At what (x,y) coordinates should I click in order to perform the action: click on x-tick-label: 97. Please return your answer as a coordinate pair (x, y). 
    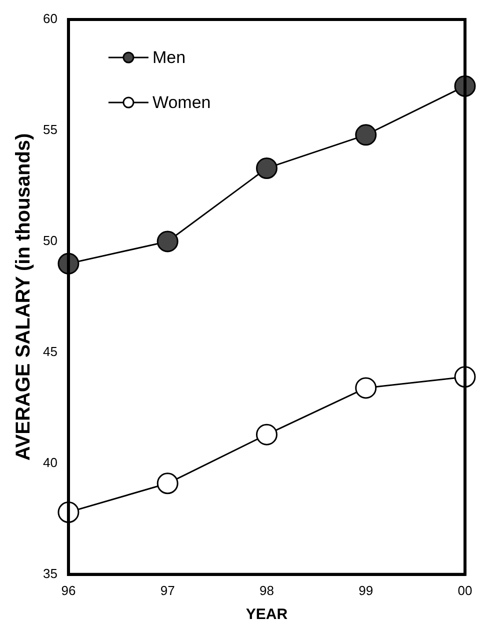
    Looking at the image, I should click on (167, 590).